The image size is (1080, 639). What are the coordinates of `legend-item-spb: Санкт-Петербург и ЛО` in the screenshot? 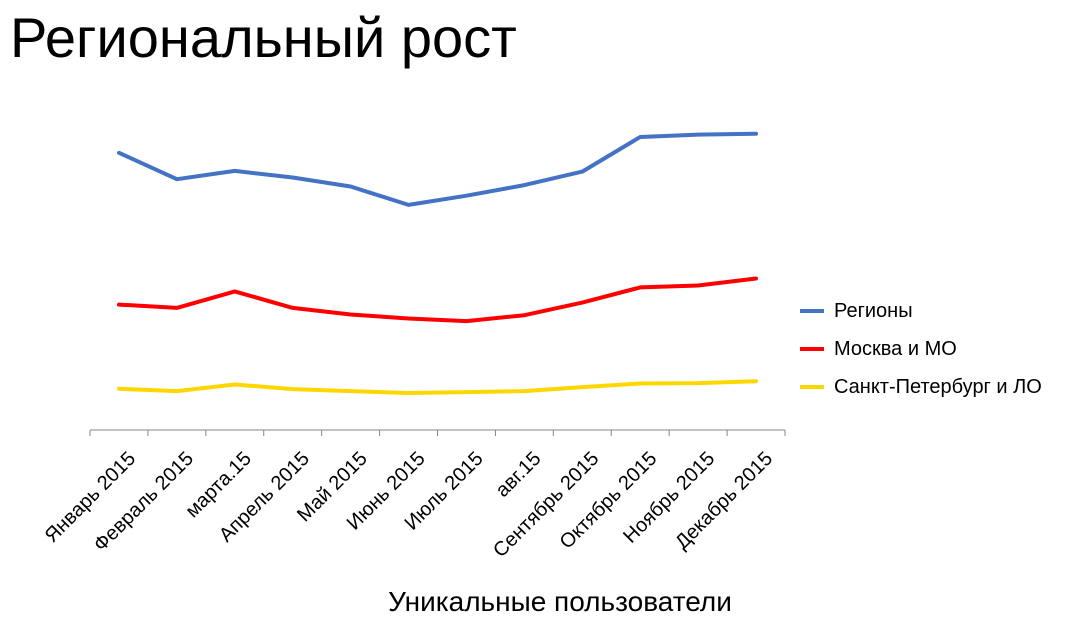 It's located at (921, 387).